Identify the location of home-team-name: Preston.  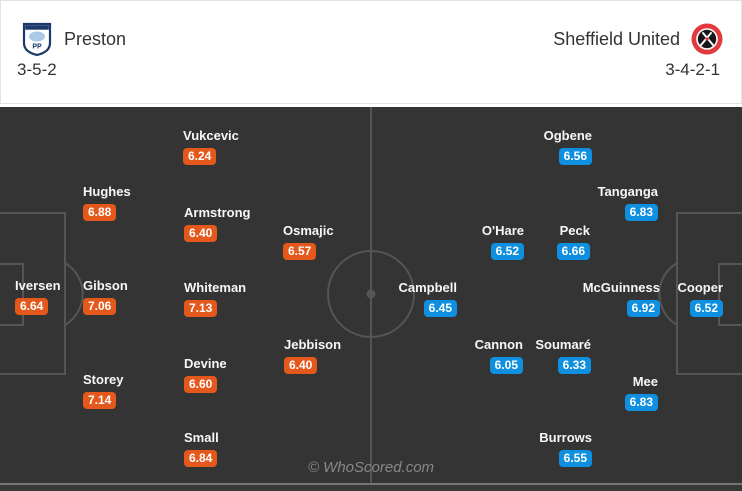
(95, 39).